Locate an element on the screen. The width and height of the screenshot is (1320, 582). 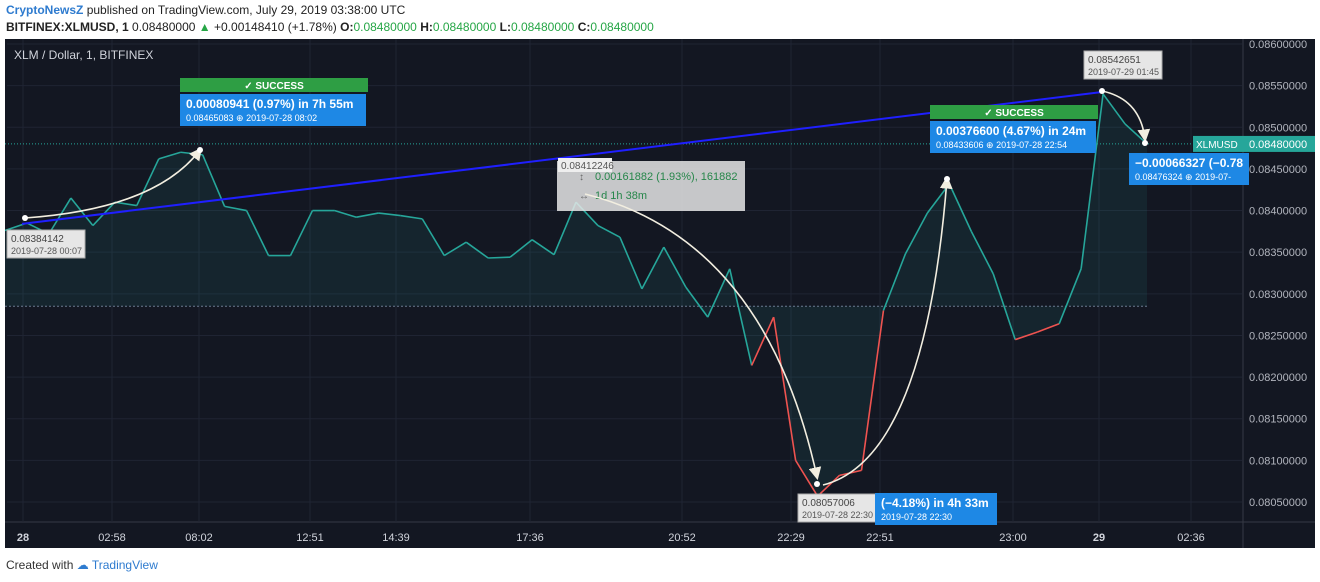
symbol-label: BITFINEX:XLMUSD, 1 is located at coordinates (67, 27).